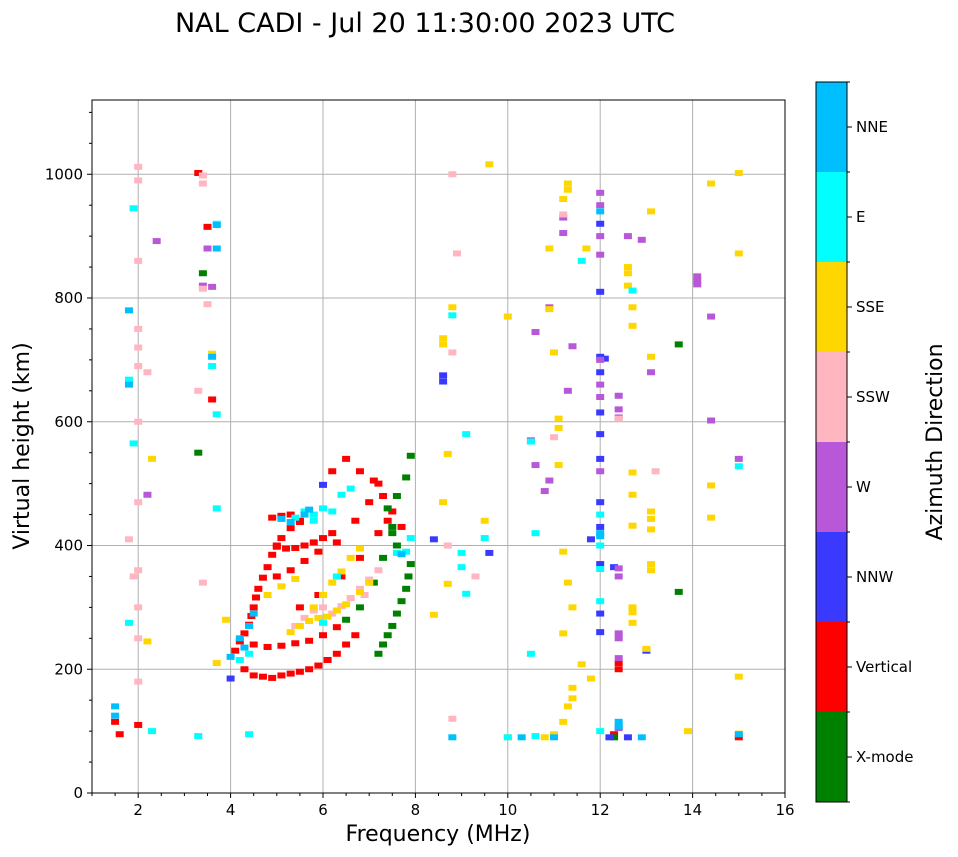  I want to click on x-tick-label: 8, so click(416, 810).